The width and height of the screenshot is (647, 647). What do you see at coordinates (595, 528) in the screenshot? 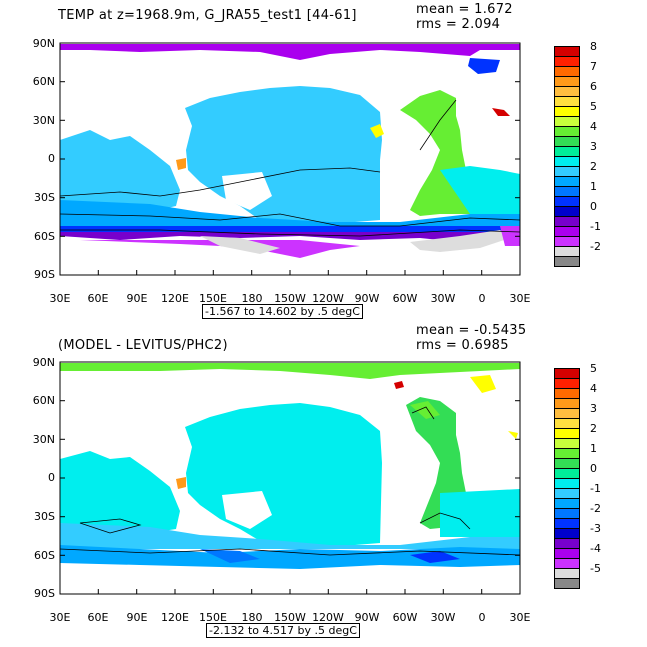
I see `colorbar-label: -3` at bounding box center [595, 528].